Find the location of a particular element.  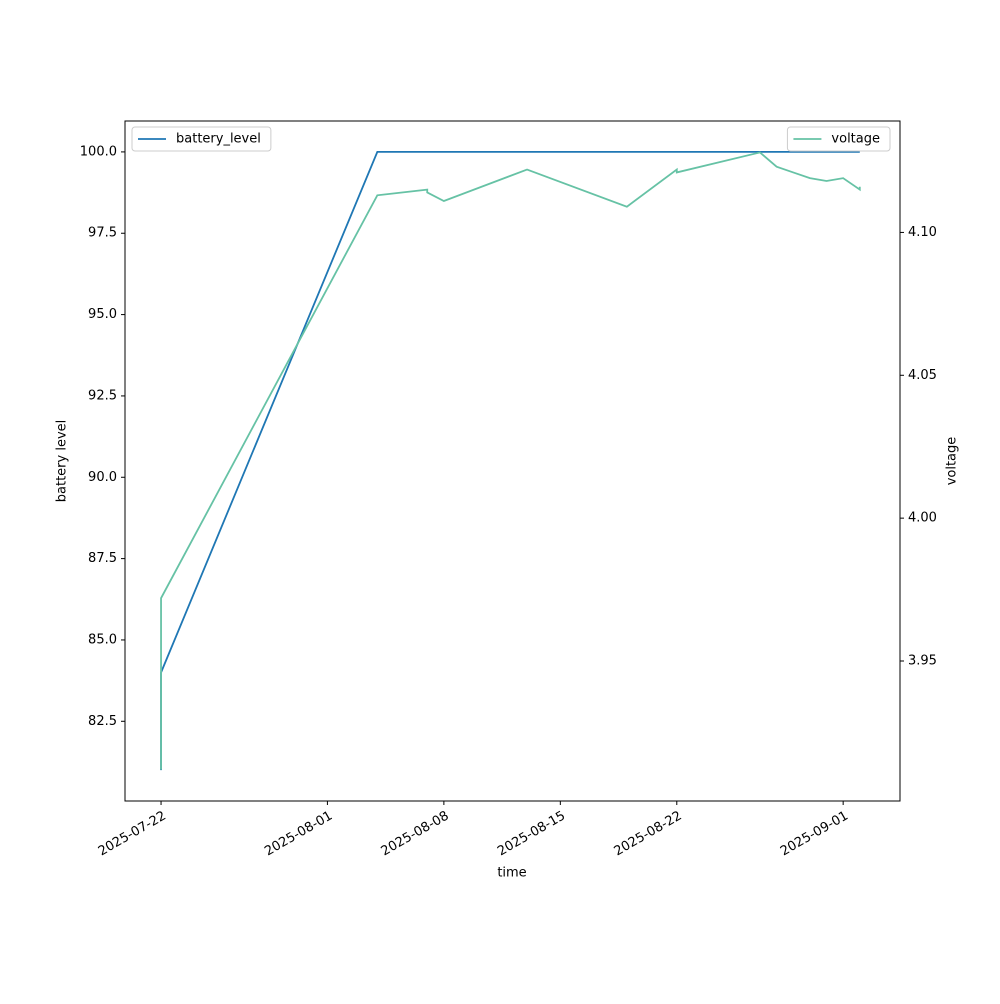

x-axis-label: time is located at coordinates (511, 873).